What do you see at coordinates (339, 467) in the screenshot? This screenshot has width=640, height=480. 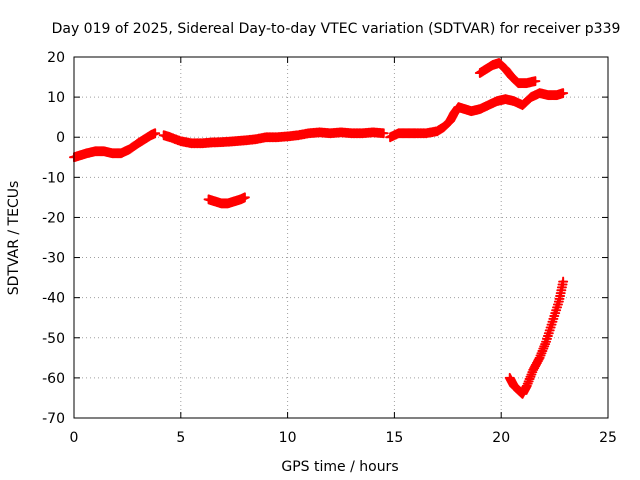 I see `x-axis-title: GPS time / hours` at bounding box center [339, 467].